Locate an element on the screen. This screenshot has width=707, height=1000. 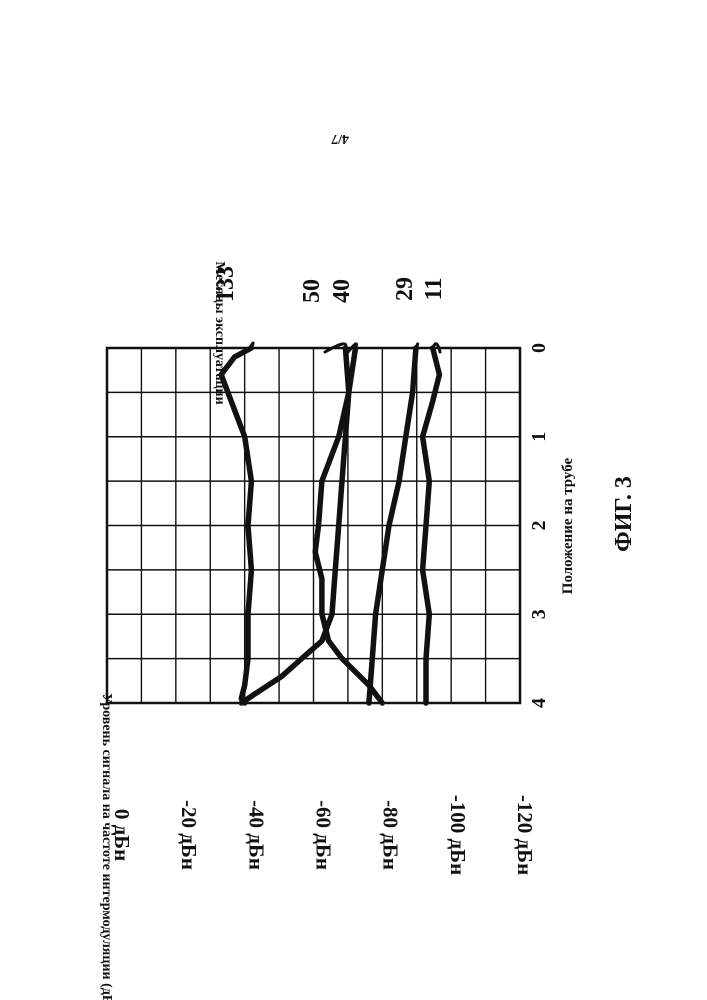
x-axis-title: Положение на трубе is located at coordinates (568, 525).